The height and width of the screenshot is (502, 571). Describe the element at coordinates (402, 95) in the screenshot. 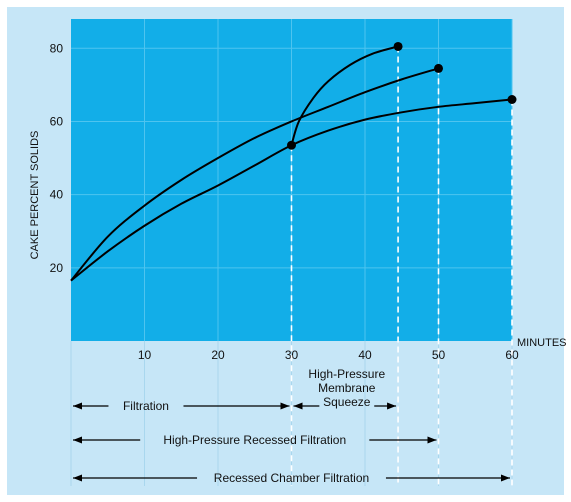

I see `endpoints` at that location.